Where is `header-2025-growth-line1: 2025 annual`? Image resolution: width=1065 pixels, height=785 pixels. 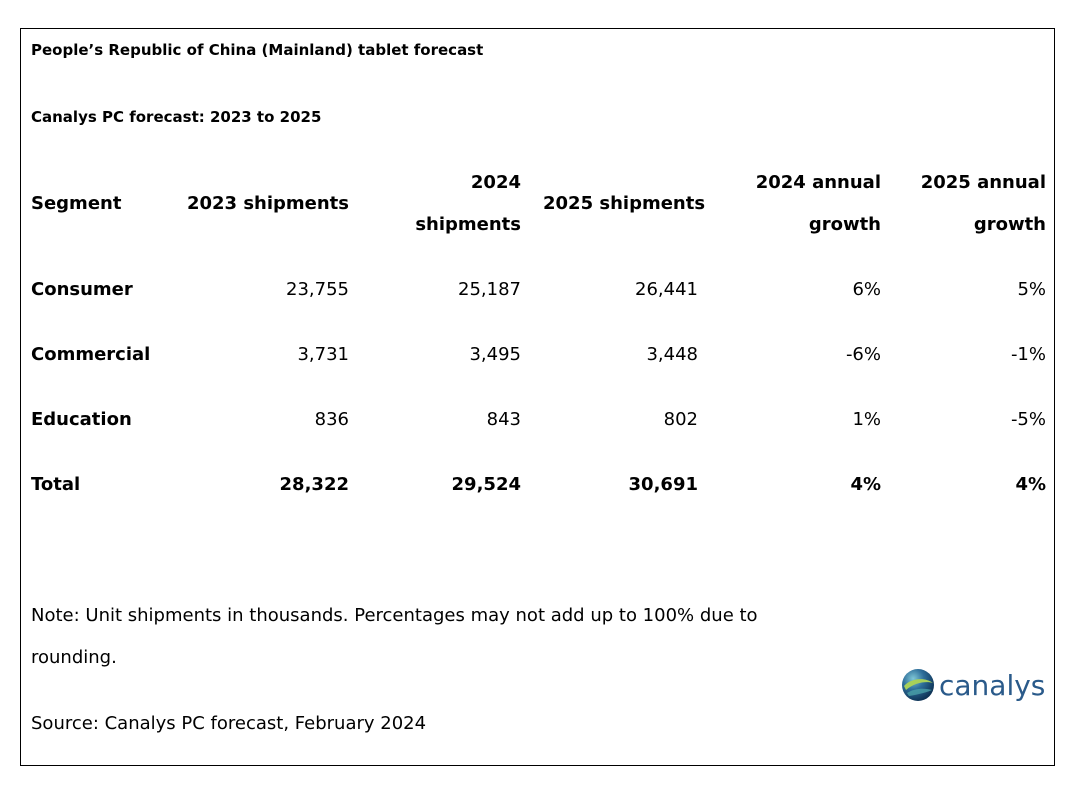 header-2025-growth-line1: 2025 annual is located at coordinates (983, 182).